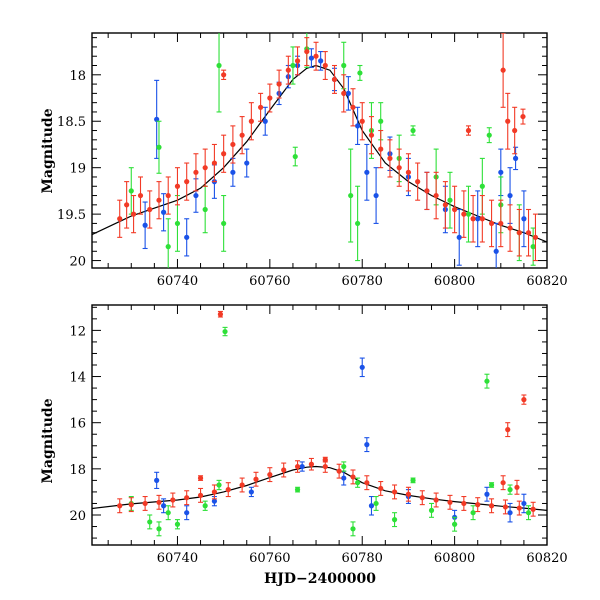 The width and height of the screenshot is (600, 600). I want to click on x-tick-label: 60740, so click(177, 558).